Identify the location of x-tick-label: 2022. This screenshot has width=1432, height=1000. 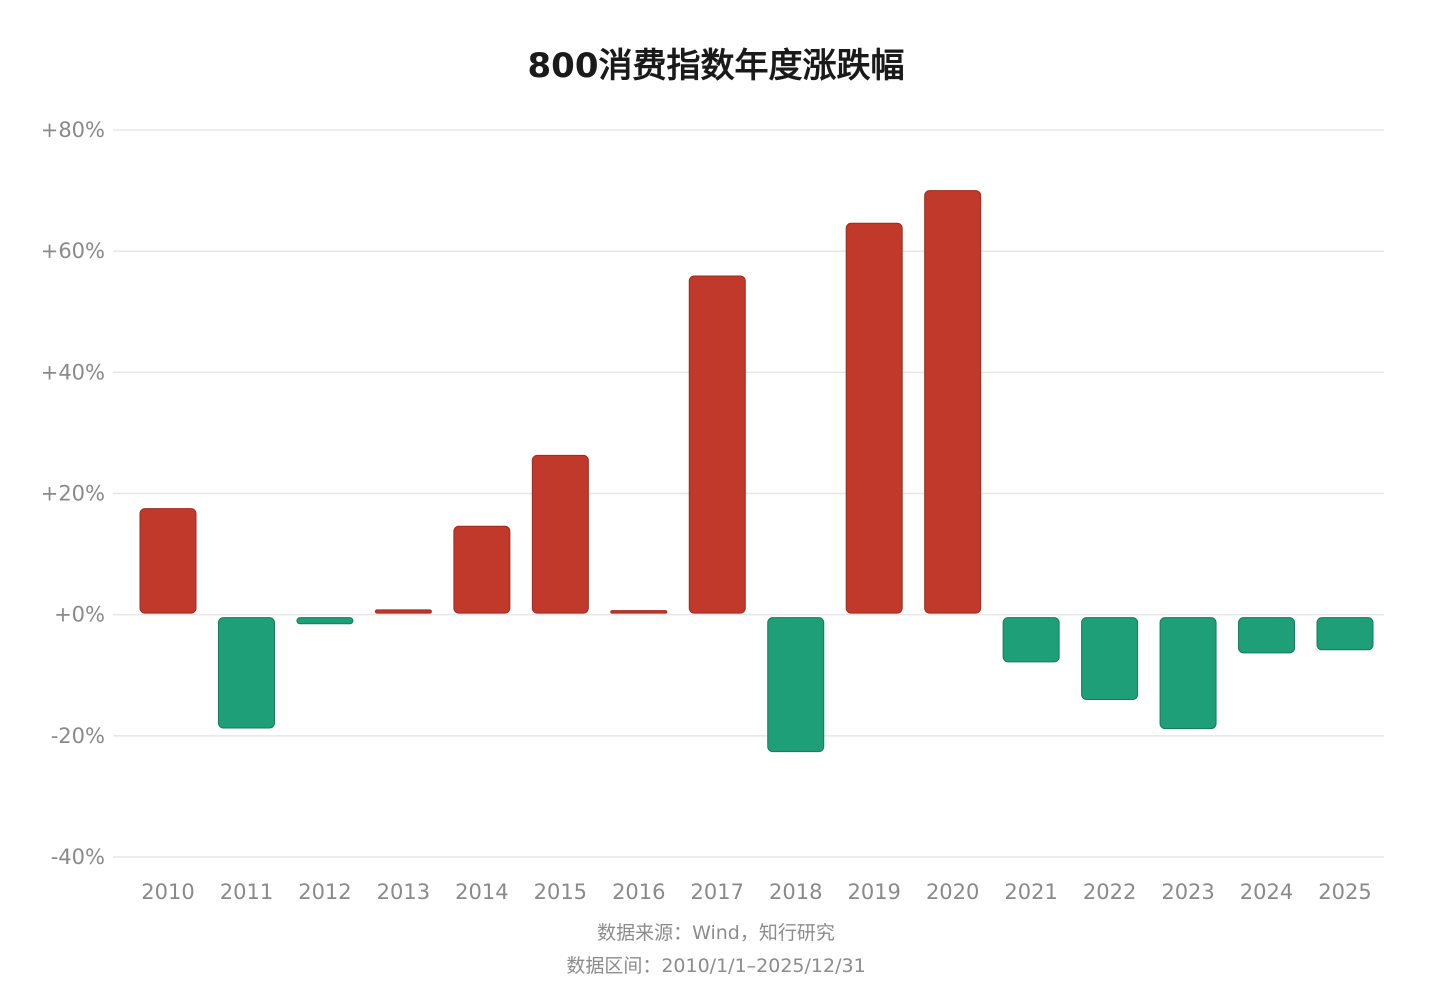
(1109, 892).